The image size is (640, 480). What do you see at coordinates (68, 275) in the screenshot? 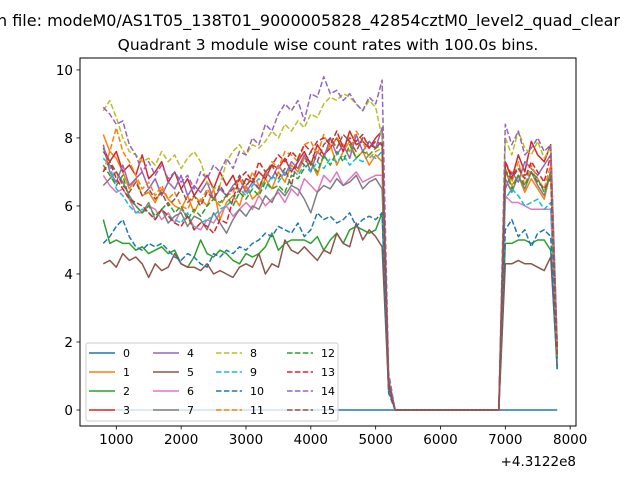
I see `y-tick-label: 4` at bounding box center [68, 275].